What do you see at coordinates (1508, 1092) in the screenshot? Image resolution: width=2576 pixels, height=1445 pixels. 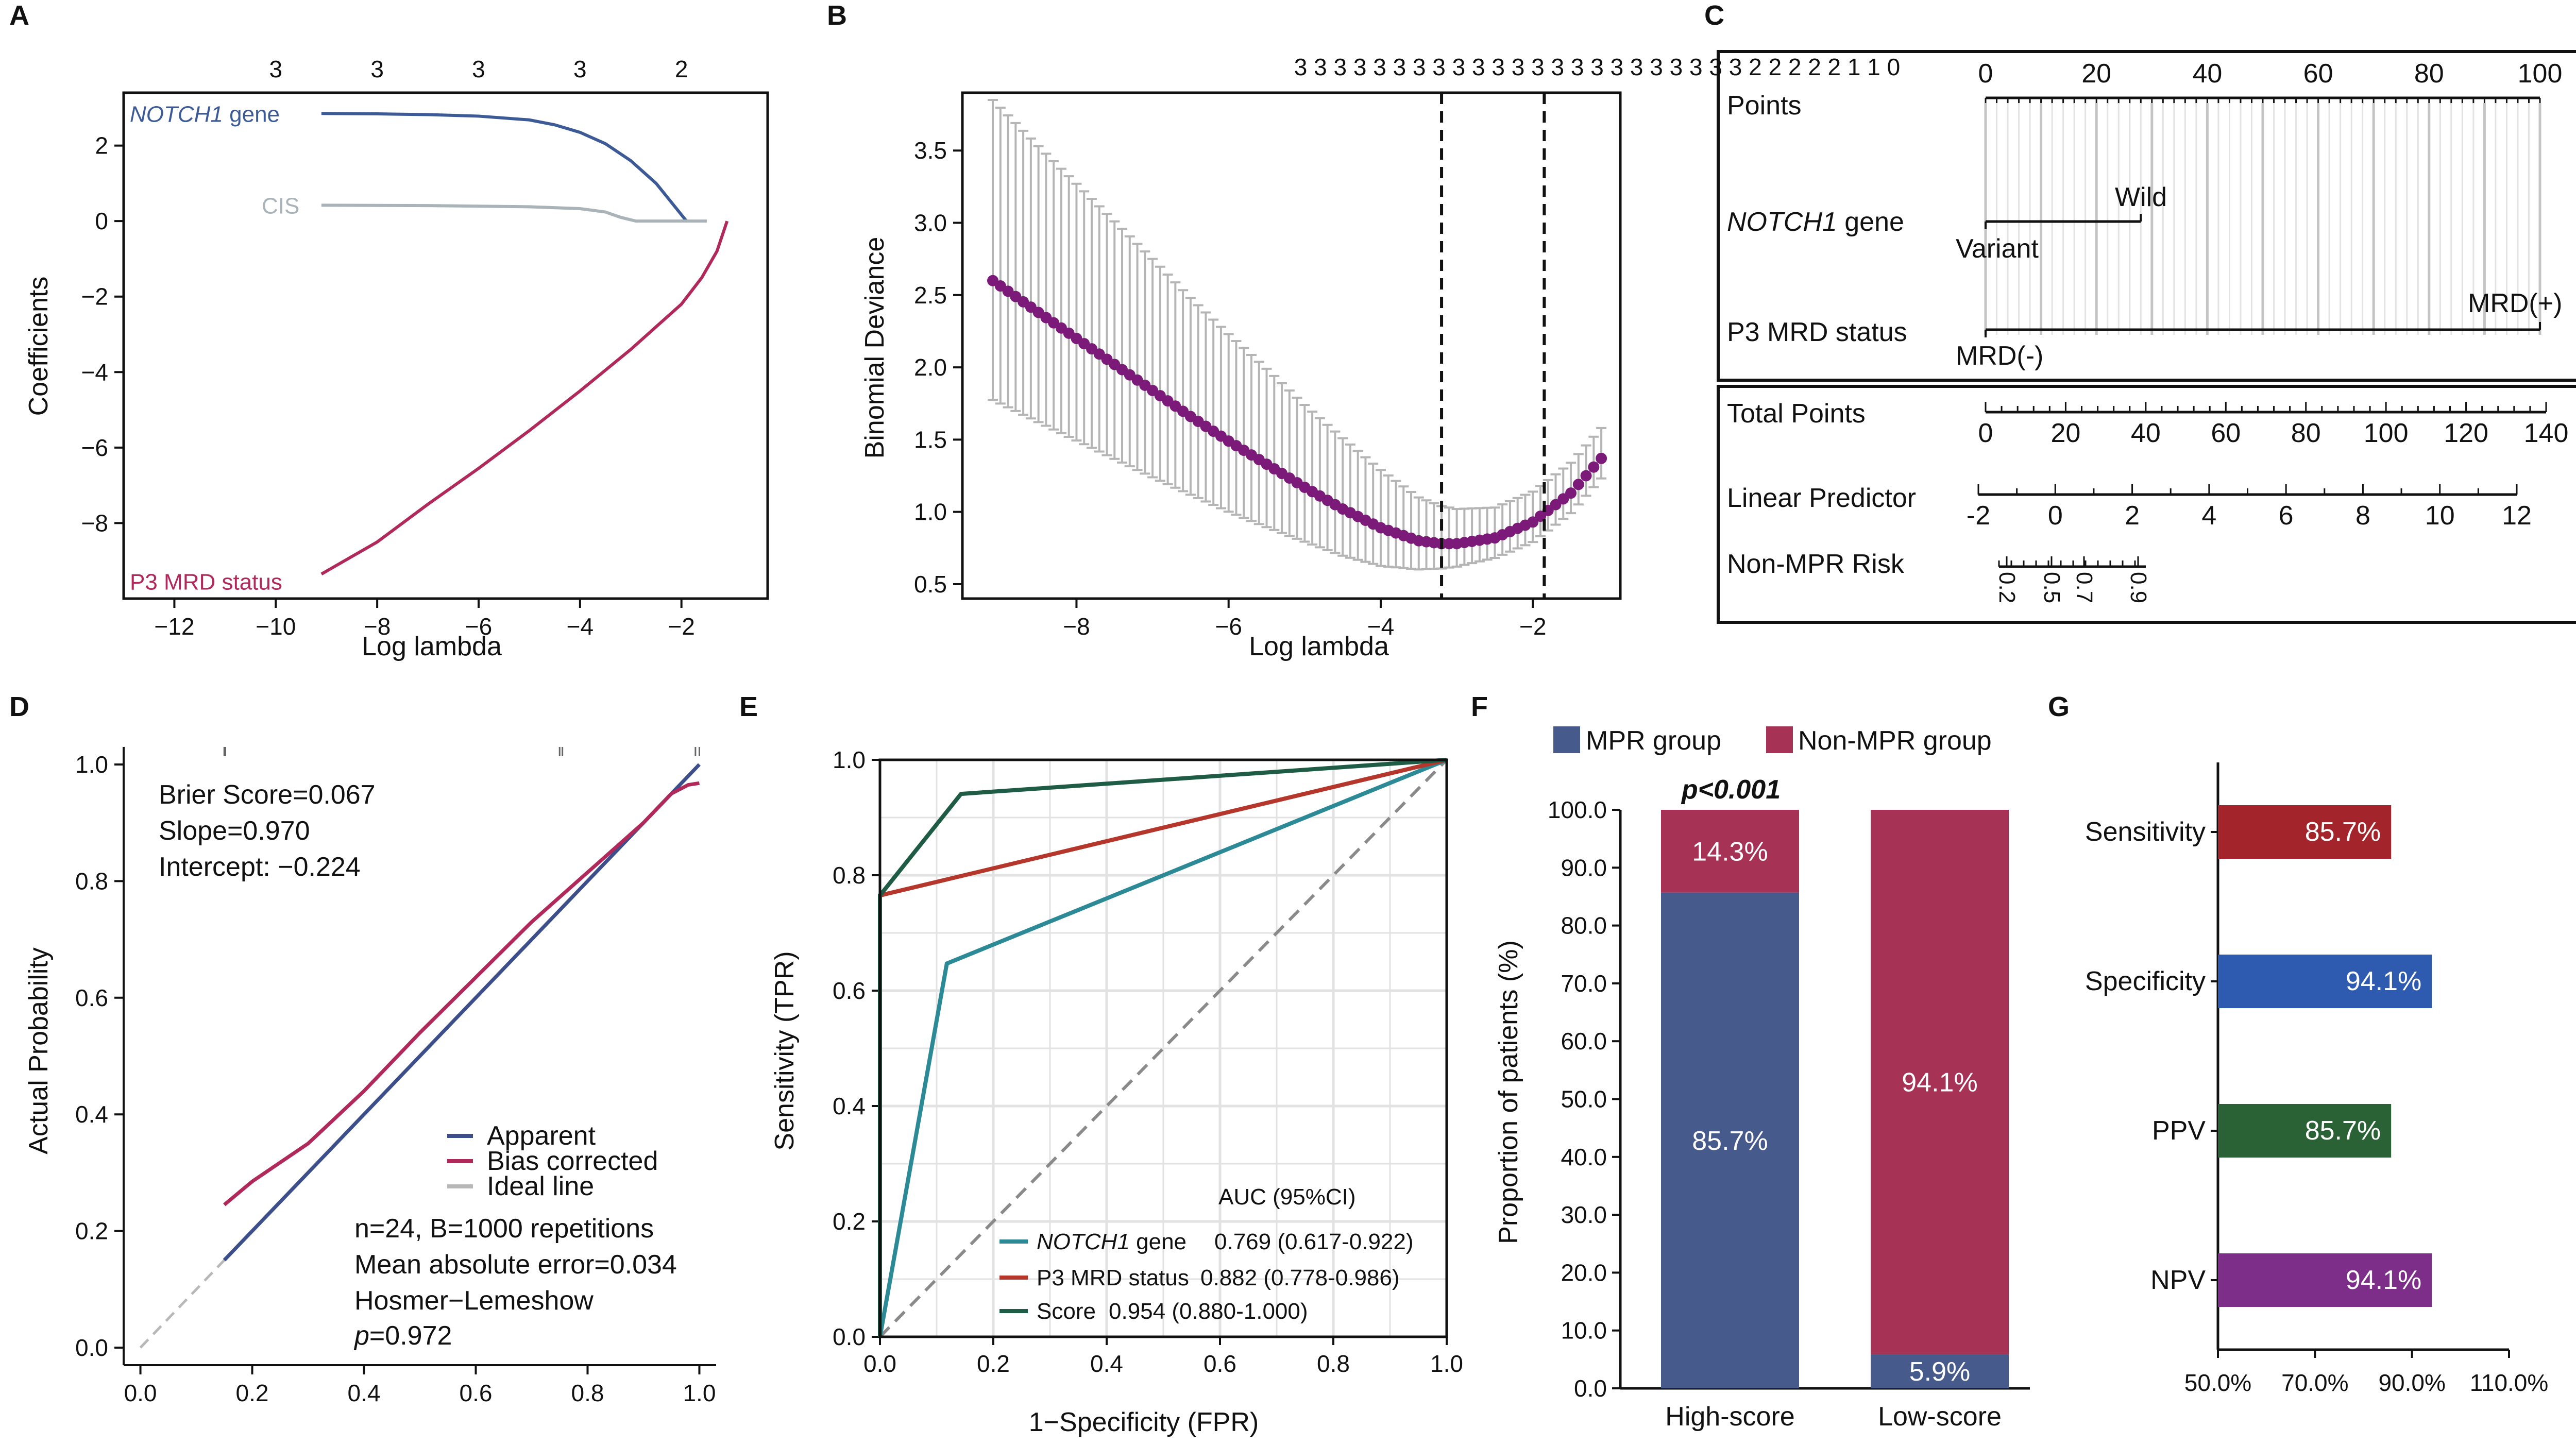 I see `panel-f-ylabel: Proportion of patients (%)` at bounding box center [1508, 1092].